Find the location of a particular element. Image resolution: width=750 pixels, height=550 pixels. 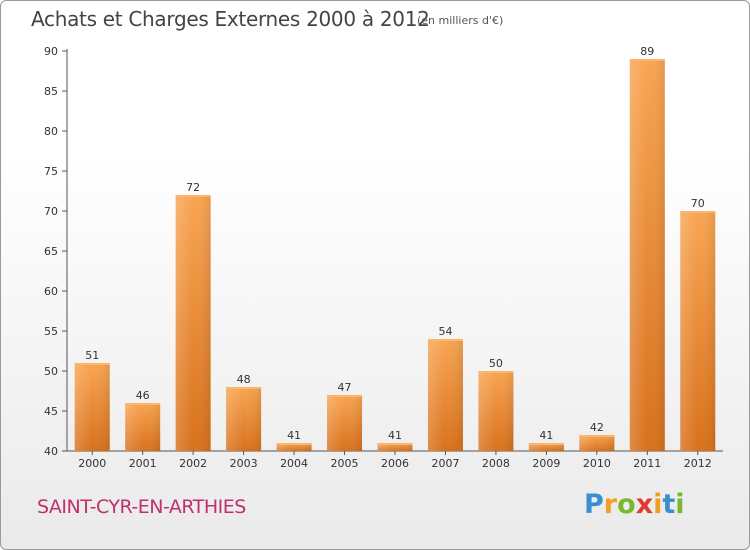

data-label: 89 is located at coordinates (647, 51).